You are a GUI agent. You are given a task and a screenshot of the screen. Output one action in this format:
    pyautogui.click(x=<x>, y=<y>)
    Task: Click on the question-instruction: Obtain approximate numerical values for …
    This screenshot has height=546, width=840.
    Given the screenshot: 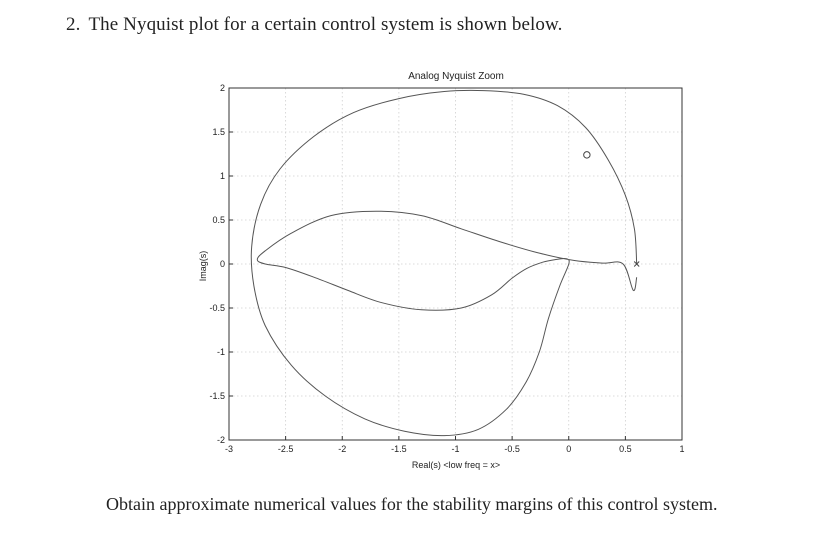 What is the action you would take?
    pyautogui.click(x=412, y=504)
    